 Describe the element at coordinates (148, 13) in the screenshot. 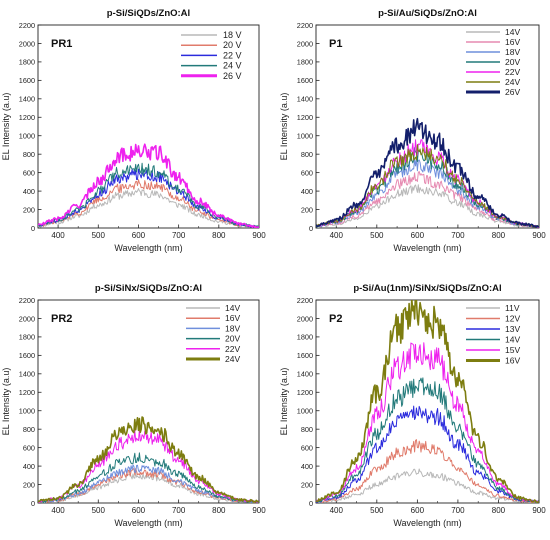

I see `chart-title: p-Si/SiQDs/ZnO:Al` at that location.